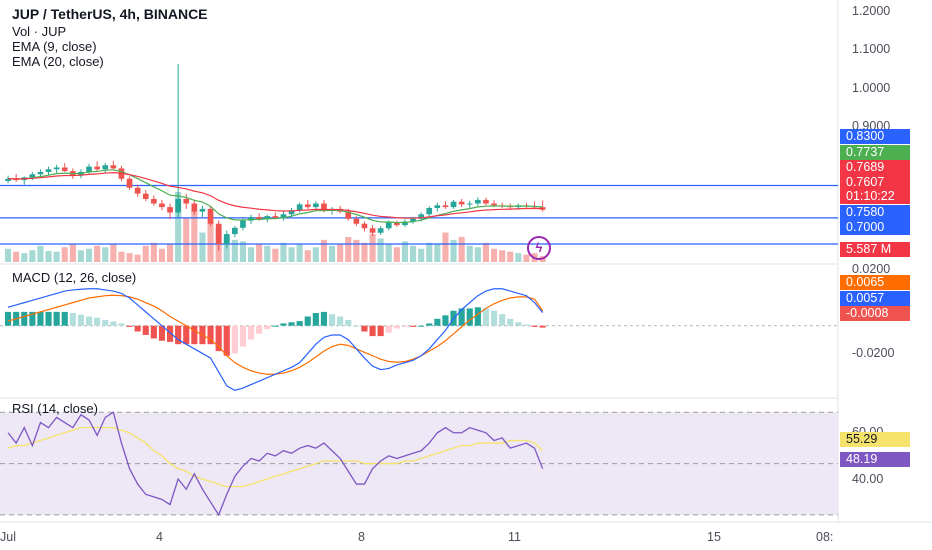  I want to click on macd-line, so click(275, 340).